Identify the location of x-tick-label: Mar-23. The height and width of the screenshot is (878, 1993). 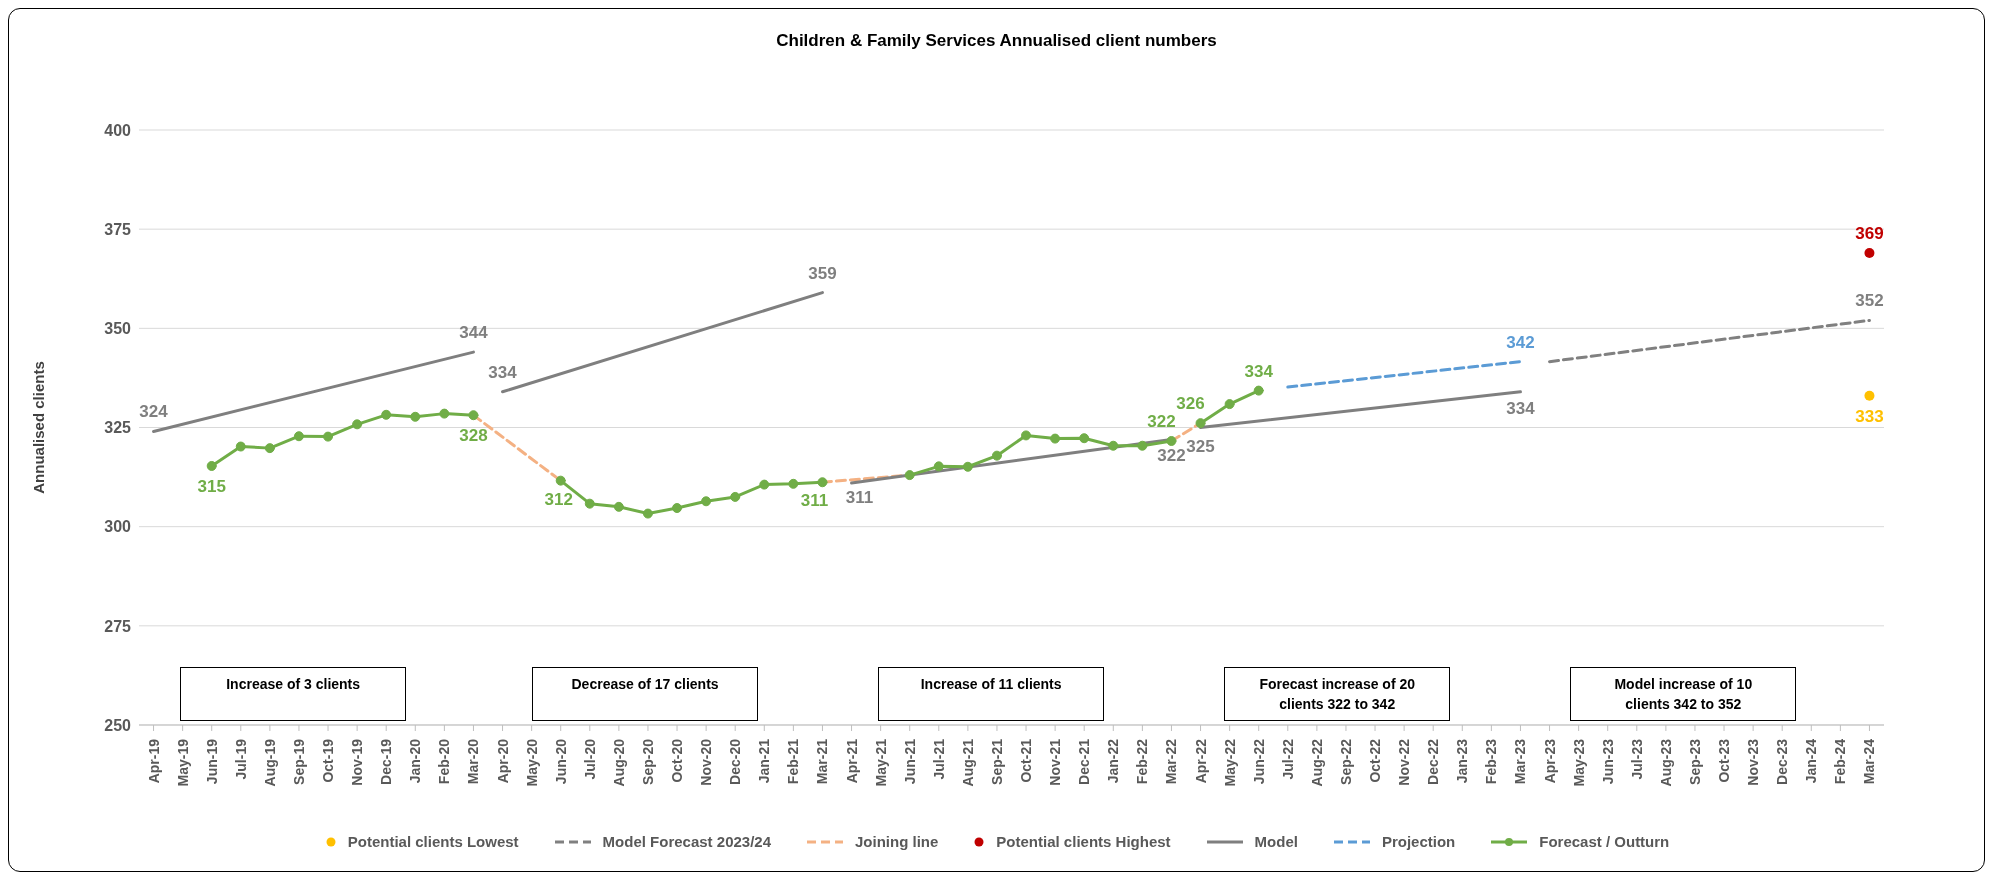
(1520, 761).